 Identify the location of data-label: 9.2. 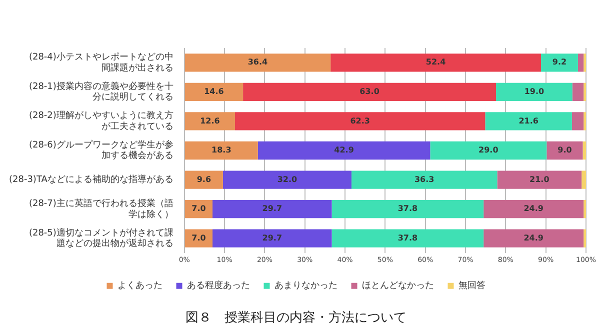
(559, 62).